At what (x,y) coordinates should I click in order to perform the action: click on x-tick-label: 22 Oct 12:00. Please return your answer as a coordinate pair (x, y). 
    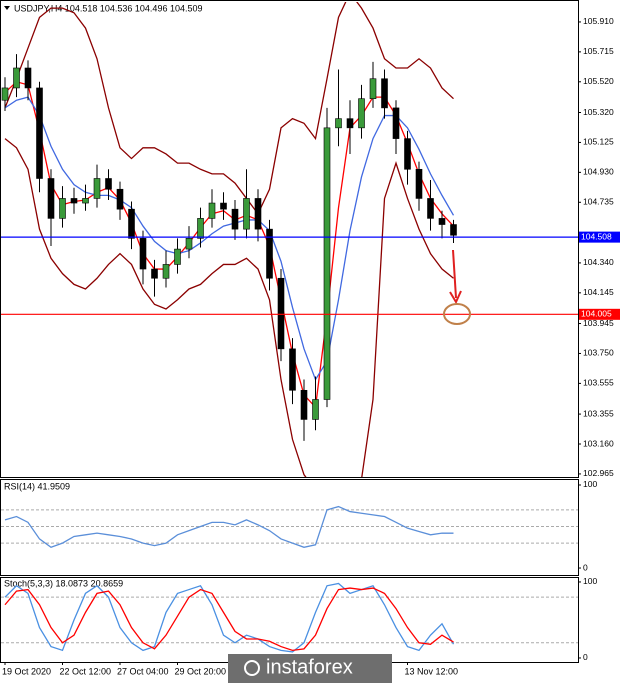
    Looking at the image, I should click on (86, 671).